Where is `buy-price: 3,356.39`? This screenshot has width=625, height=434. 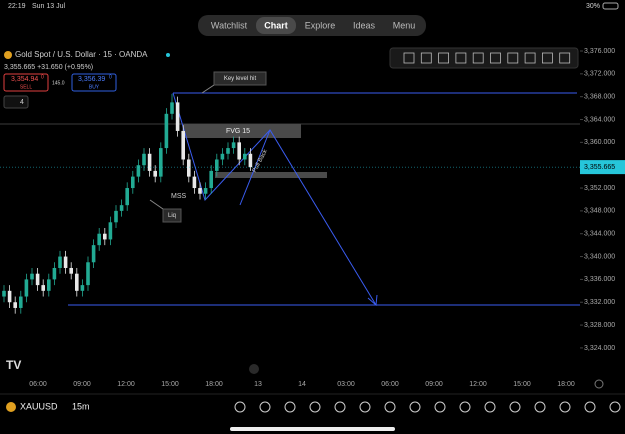
buy-price: 3,356.39 is located at coordinates (91, 79).